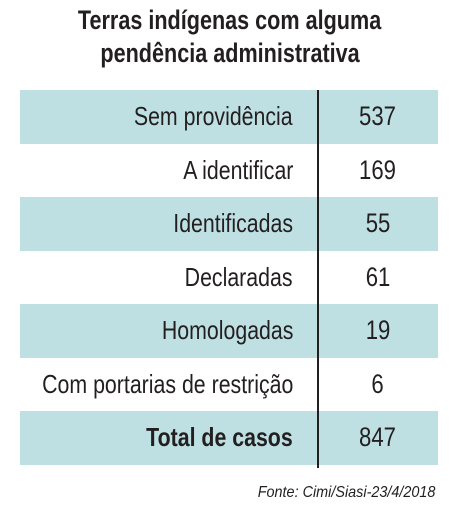 The width and height of the screenshot is (460, 514). I want to click on value-text: 537, so click(378, 116).